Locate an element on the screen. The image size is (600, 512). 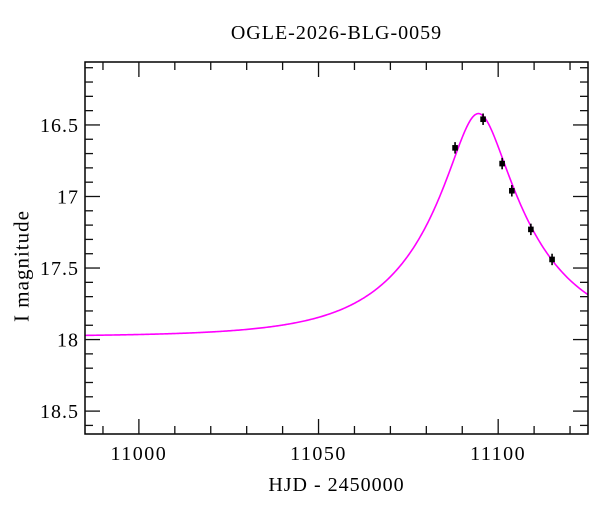
x-axis-title: HJD - 2450000 is located at coordinates (336, 485).